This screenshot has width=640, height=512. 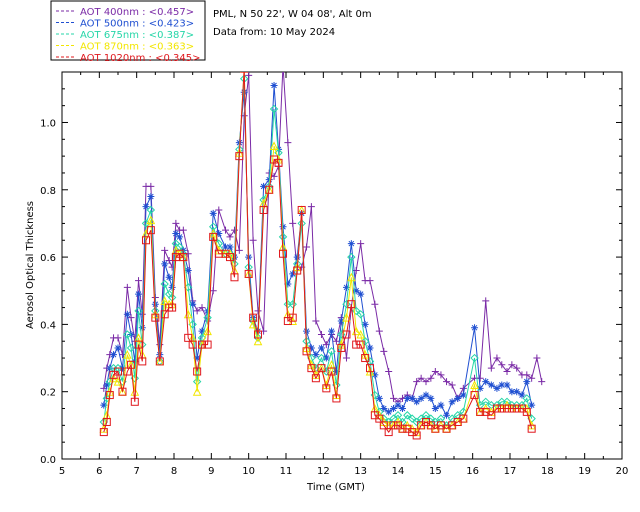 What do you see at coordinates (286, 471) in the screenshot?
I see `x-tick-label: 11` at bounding box center [286, 471].